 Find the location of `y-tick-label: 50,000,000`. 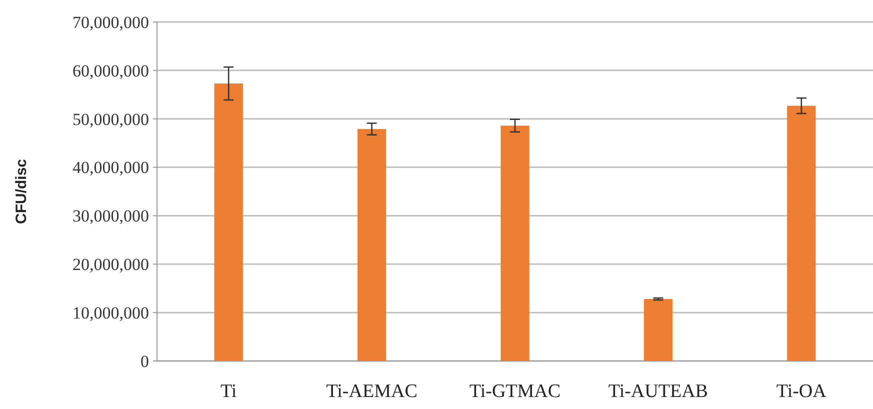

y-tick-label: 50,000,000 is located at coordinates (110, 119).